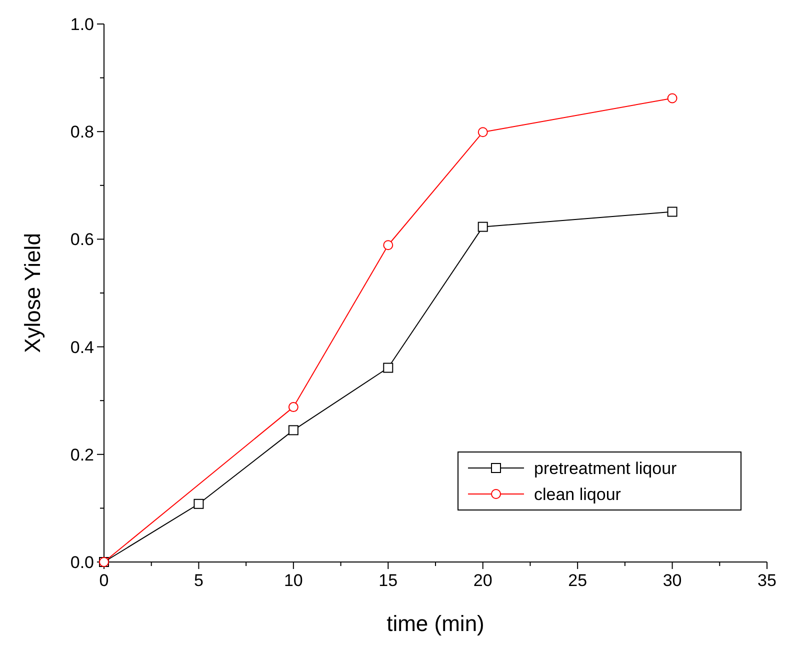  I want to click on y-tick-label: 0.4, so click(82, 347).